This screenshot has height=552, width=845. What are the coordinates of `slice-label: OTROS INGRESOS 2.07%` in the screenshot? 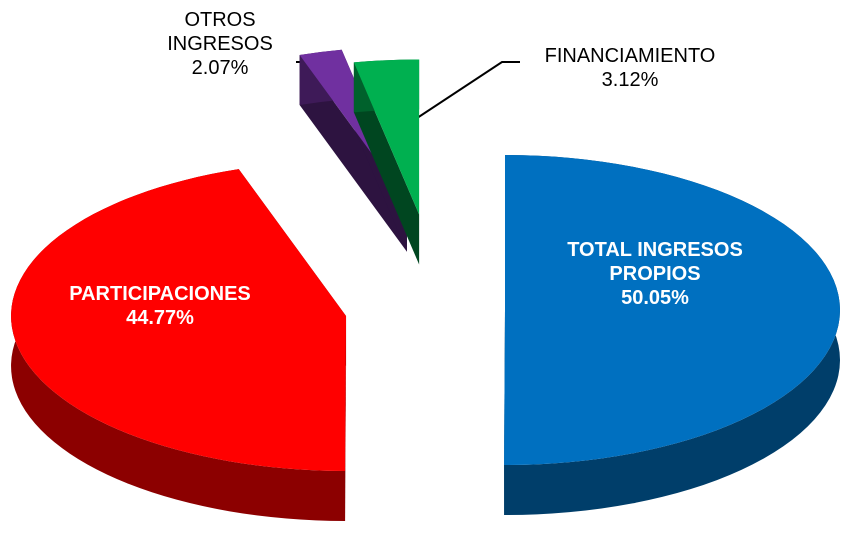 It's located at (220, 44).